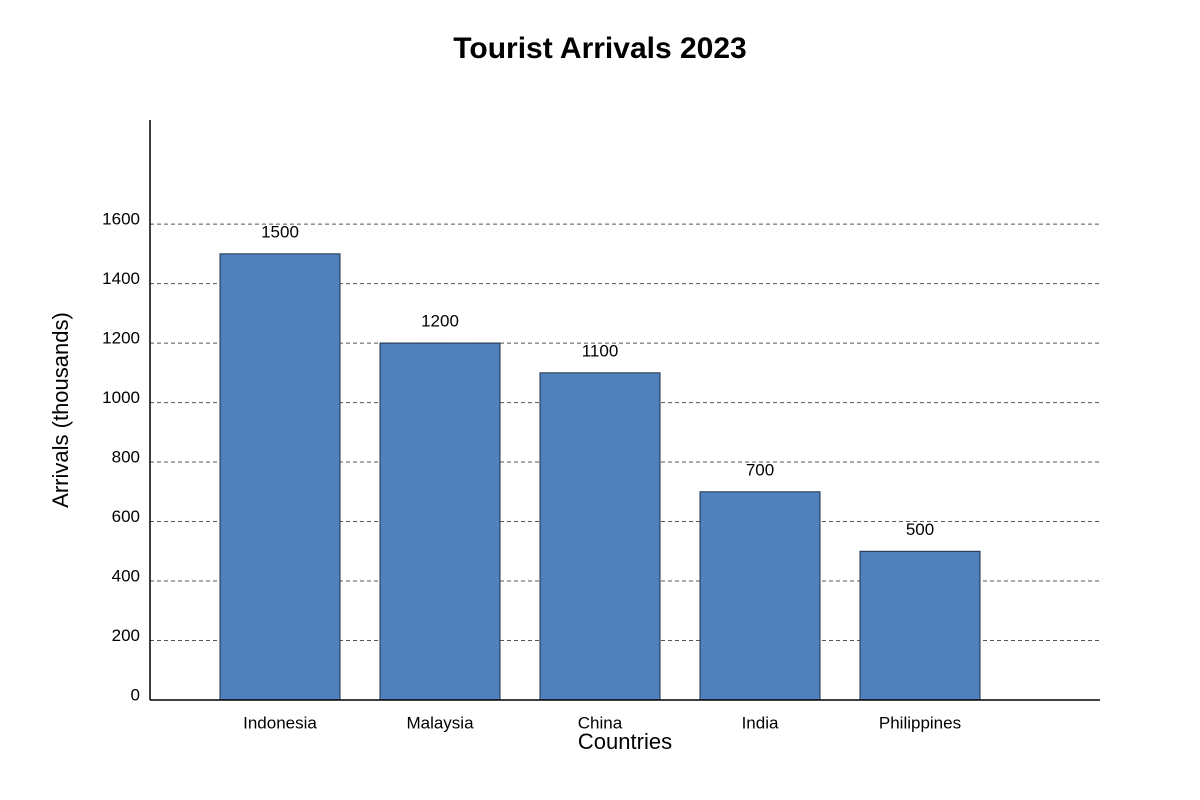 This screenshot has width=1200, height=800. What do you see at coordinates (280, 231) in the screenshot?
I see `value-label: 1500` at bounding box center [280, 231].